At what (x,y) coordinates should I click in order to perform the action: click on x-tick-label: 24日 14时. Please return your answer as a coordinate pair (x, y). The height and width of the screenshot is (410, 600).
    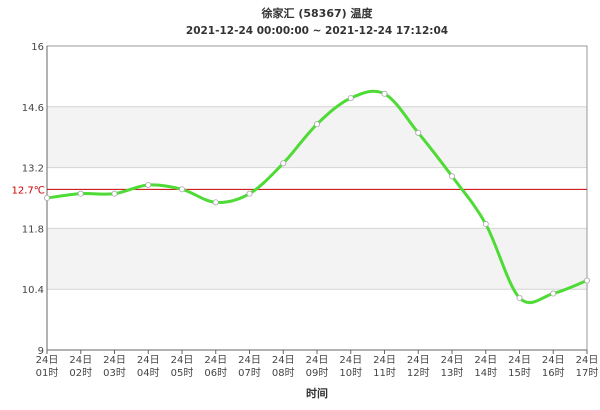
    Looking at the image, I should click on (485, 367).